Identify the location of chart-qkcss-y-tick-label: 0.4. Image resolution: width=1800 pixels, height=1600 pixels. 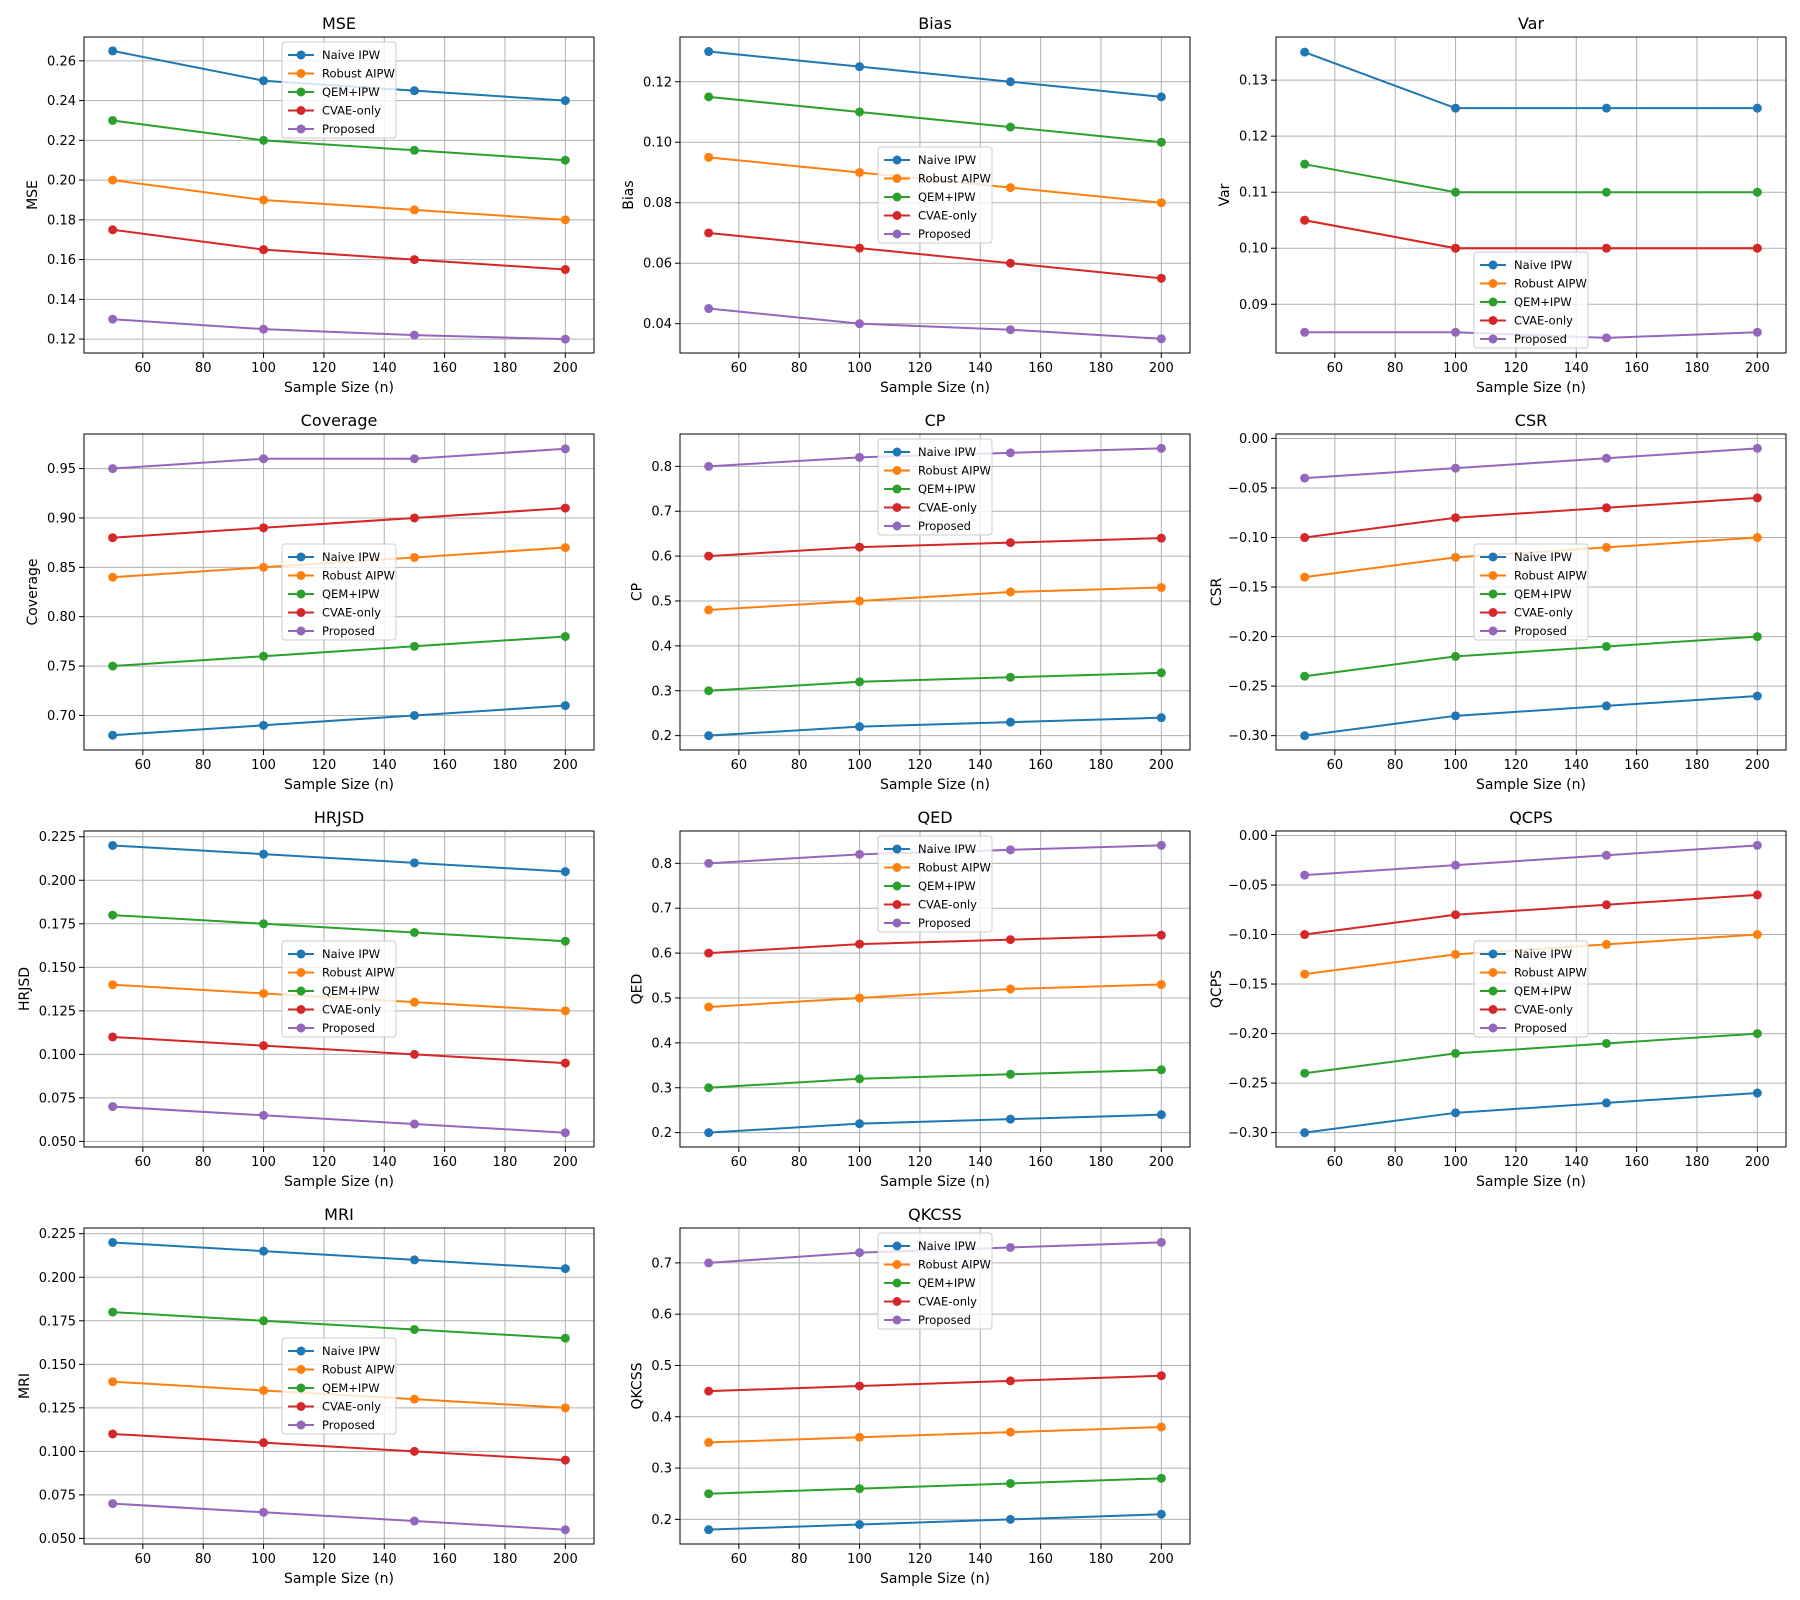
(661, 1417).